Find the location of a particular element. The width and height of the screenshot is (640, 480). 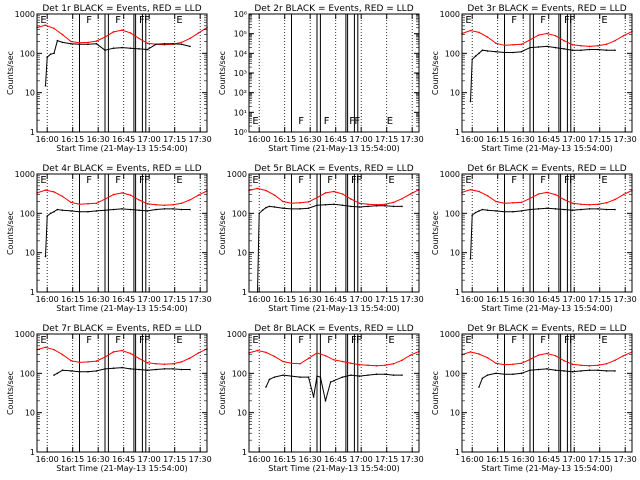

events-series-line is located at coordinates (546, 378).